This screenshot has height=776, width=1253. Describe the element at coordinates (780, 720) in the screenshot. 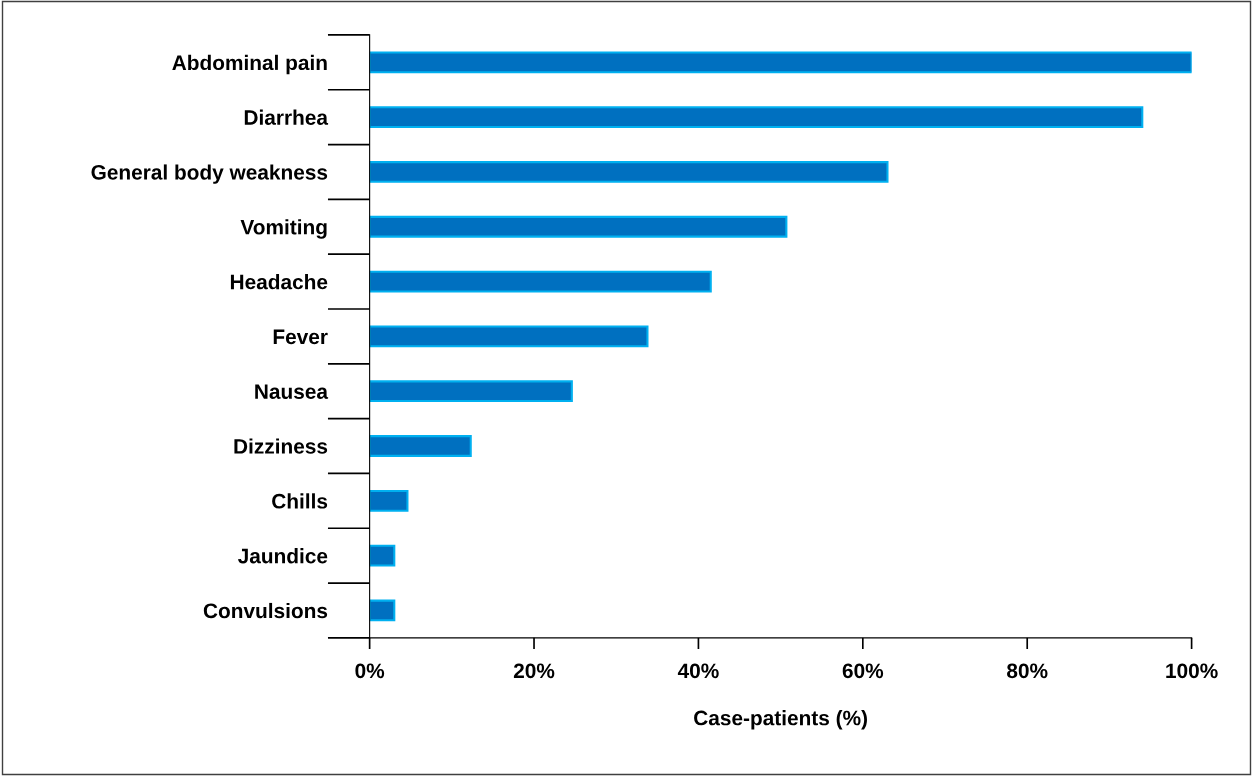

I see `x-axis-title: Case-patients (%)` at that location.